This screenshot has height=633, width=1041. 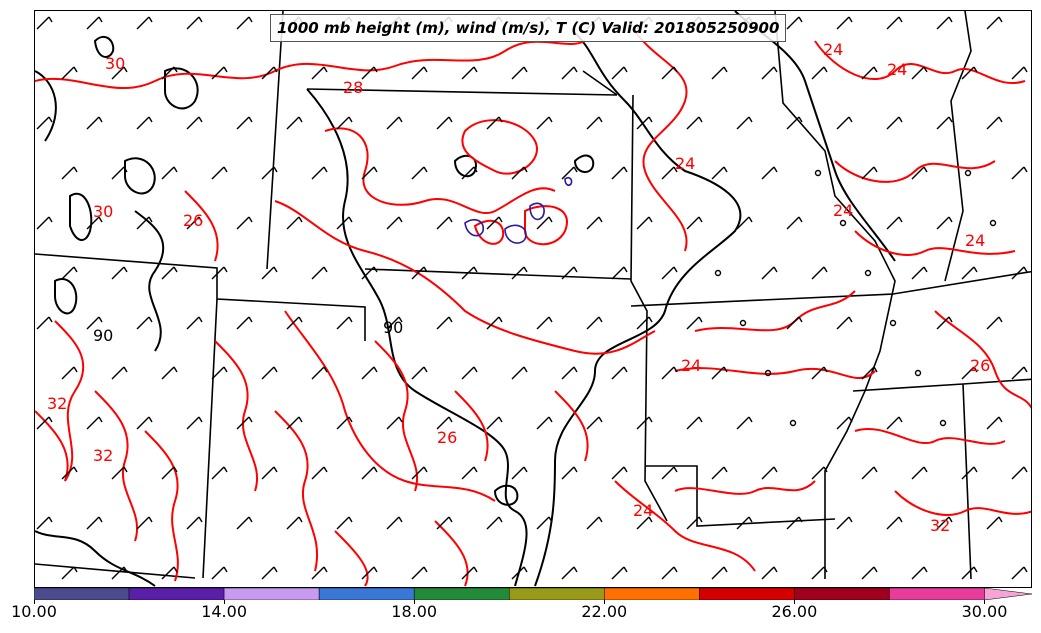 I want to click on height-label-0: 90, so click(x=393, y=327).